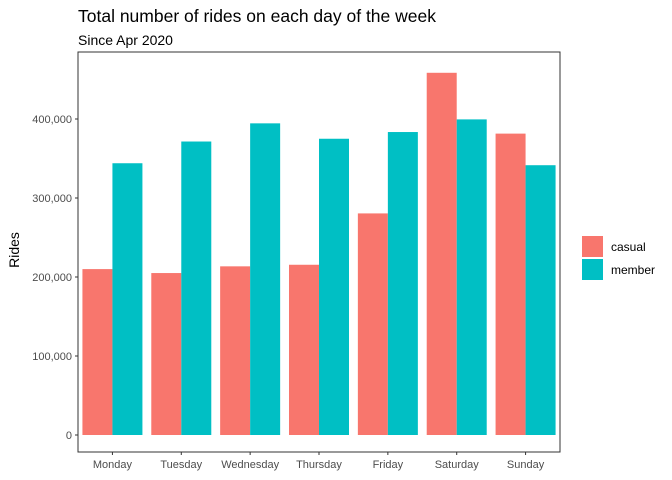  What do you see at coordinates (69, 436) in the screenshot?
I see `y-tick-label: 0` at bounding box center [69, 436].